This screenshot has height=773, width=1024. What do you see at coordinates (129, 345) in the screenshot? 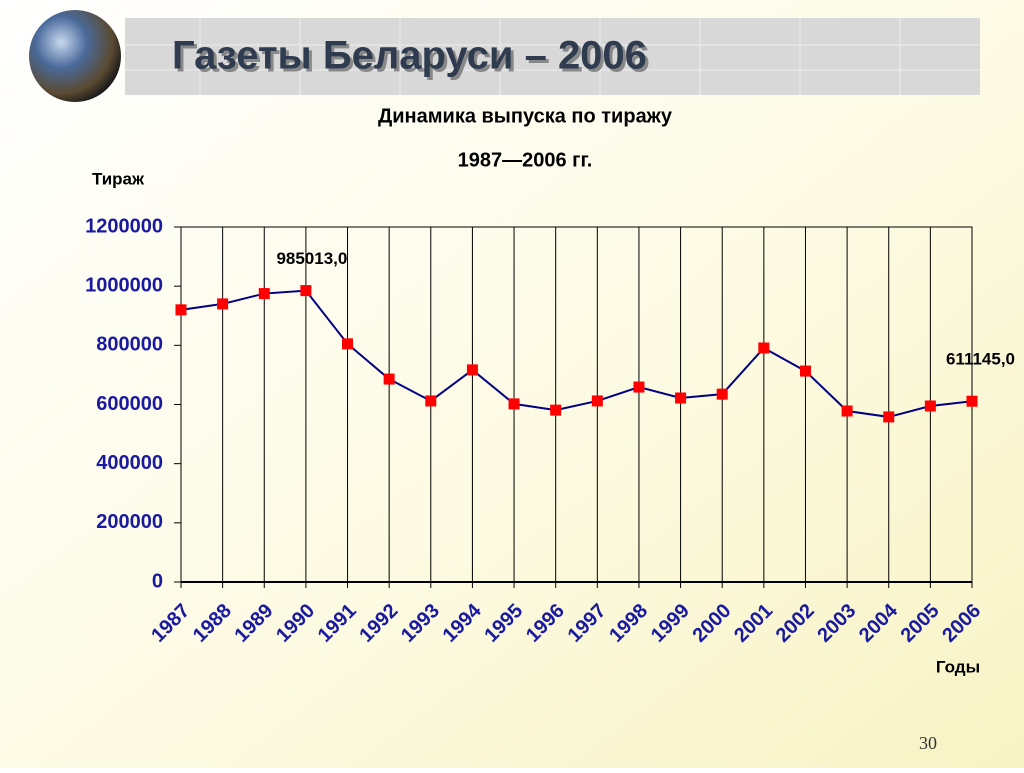
I see `y-tick-label: 800000` at bounding box center [129, 345].